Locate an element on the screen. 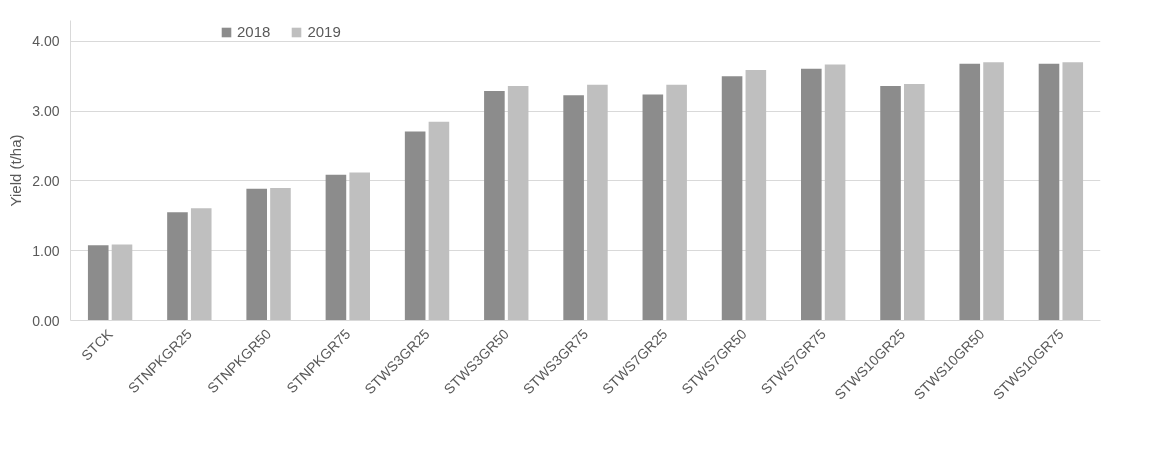 The width and height of the screenshot is (1150, 458). y-tick-label: 1.00 is located at coordinates (46, 250).